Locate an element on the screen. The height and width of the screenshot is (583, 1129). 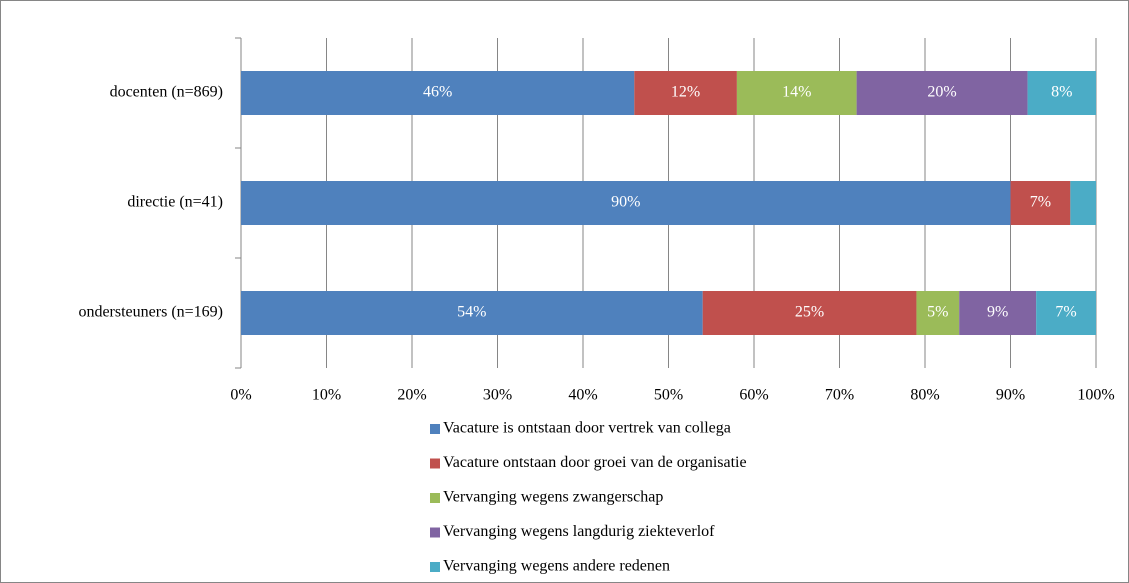
data-label: 8% is located at coordinates (1061, 92).